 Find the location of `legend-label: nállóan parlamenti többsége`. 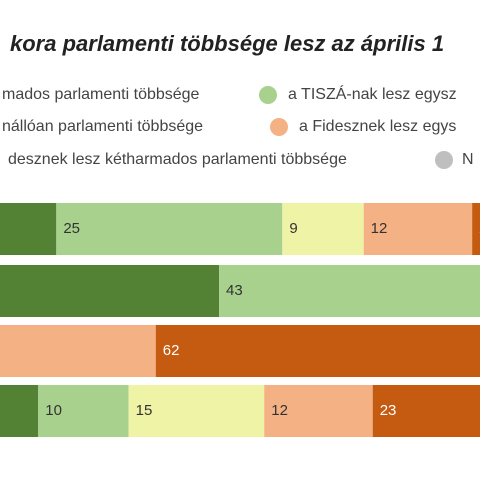

legend-label: nállóan parlamenti többsége is located at coordinates (102, 126).